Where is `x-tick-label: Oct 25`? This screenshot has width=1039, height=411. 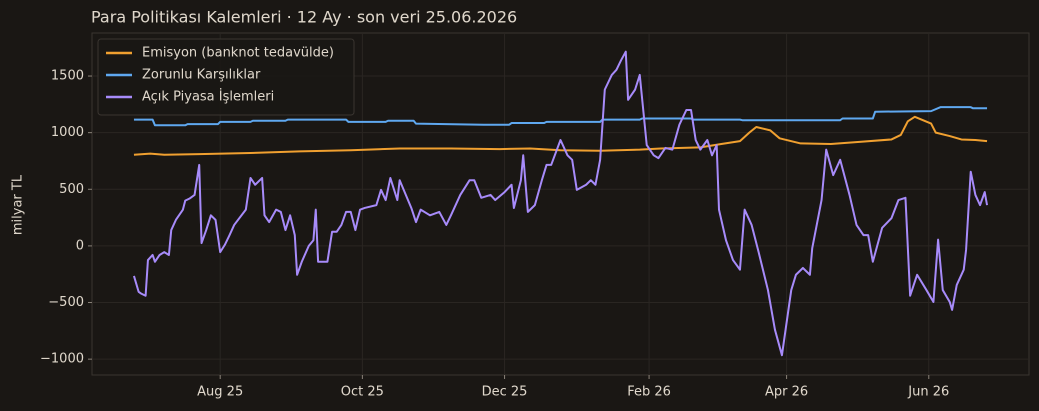 x-tick-label: Oct 25 is located at coordinates (362, 392).